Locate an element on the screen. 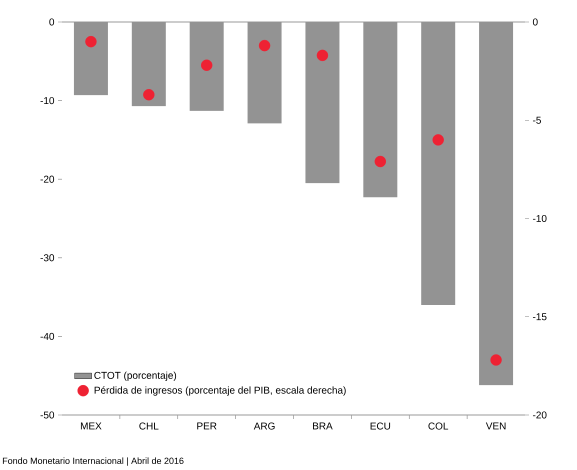 This screenshot has width=577, height=470. y-tick-label: 0 is located at coordinates (51, 22).